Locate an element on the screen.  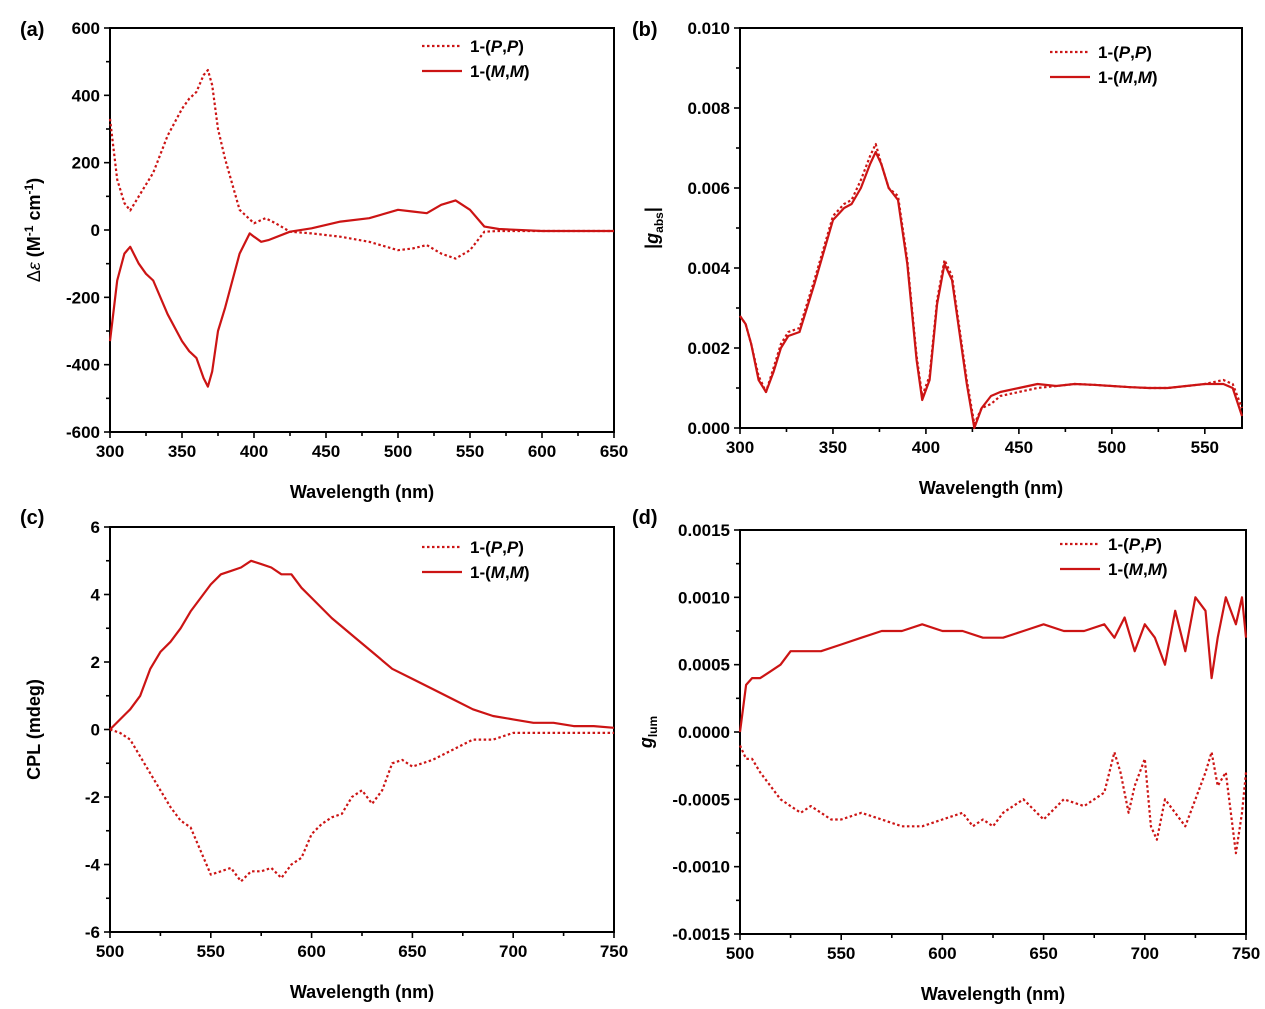
panel-label: (a) is located at coordinates (32, 30).